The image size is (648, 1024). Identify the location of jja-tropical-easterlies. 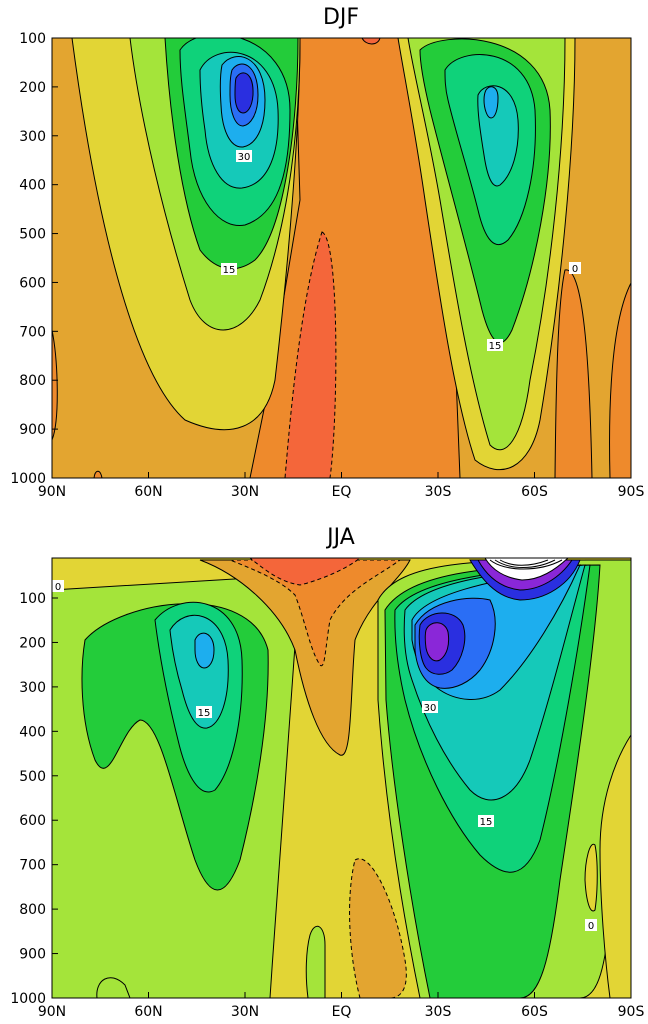
(305, 657).